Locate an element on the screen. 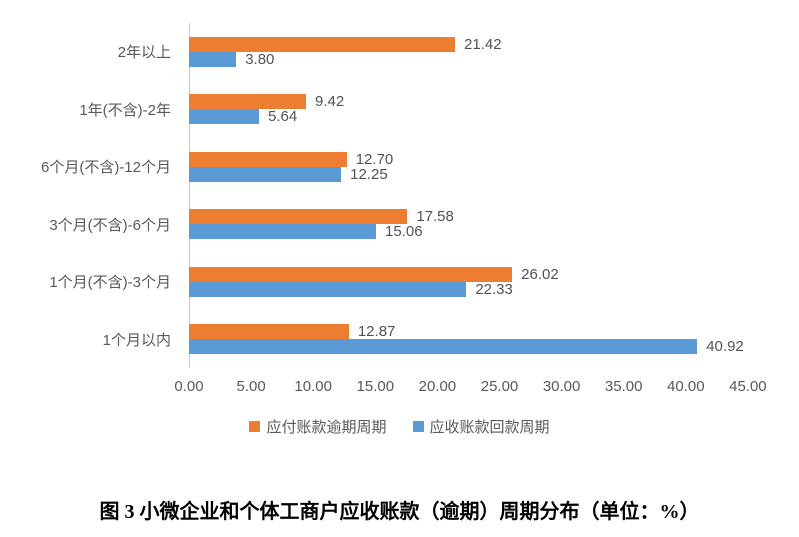 The width and height of the screenshot is (799, 537). value-label: 12.70 is located at coordinates (374, 159).